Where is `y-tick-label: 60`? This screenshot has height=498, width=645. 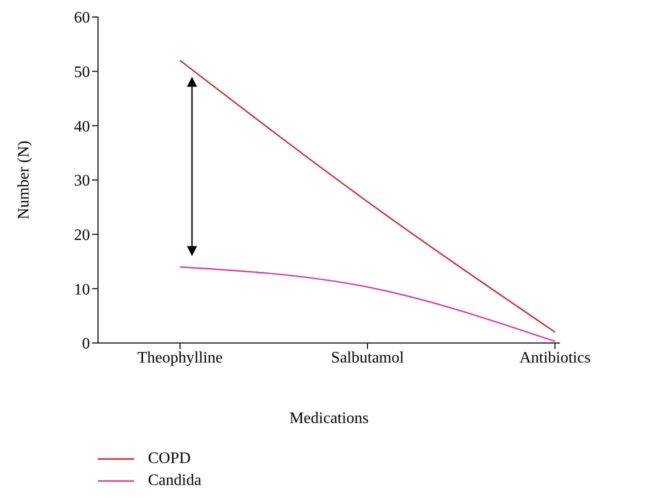
y-tick-label: 60 is located at coordinates (82, 18).